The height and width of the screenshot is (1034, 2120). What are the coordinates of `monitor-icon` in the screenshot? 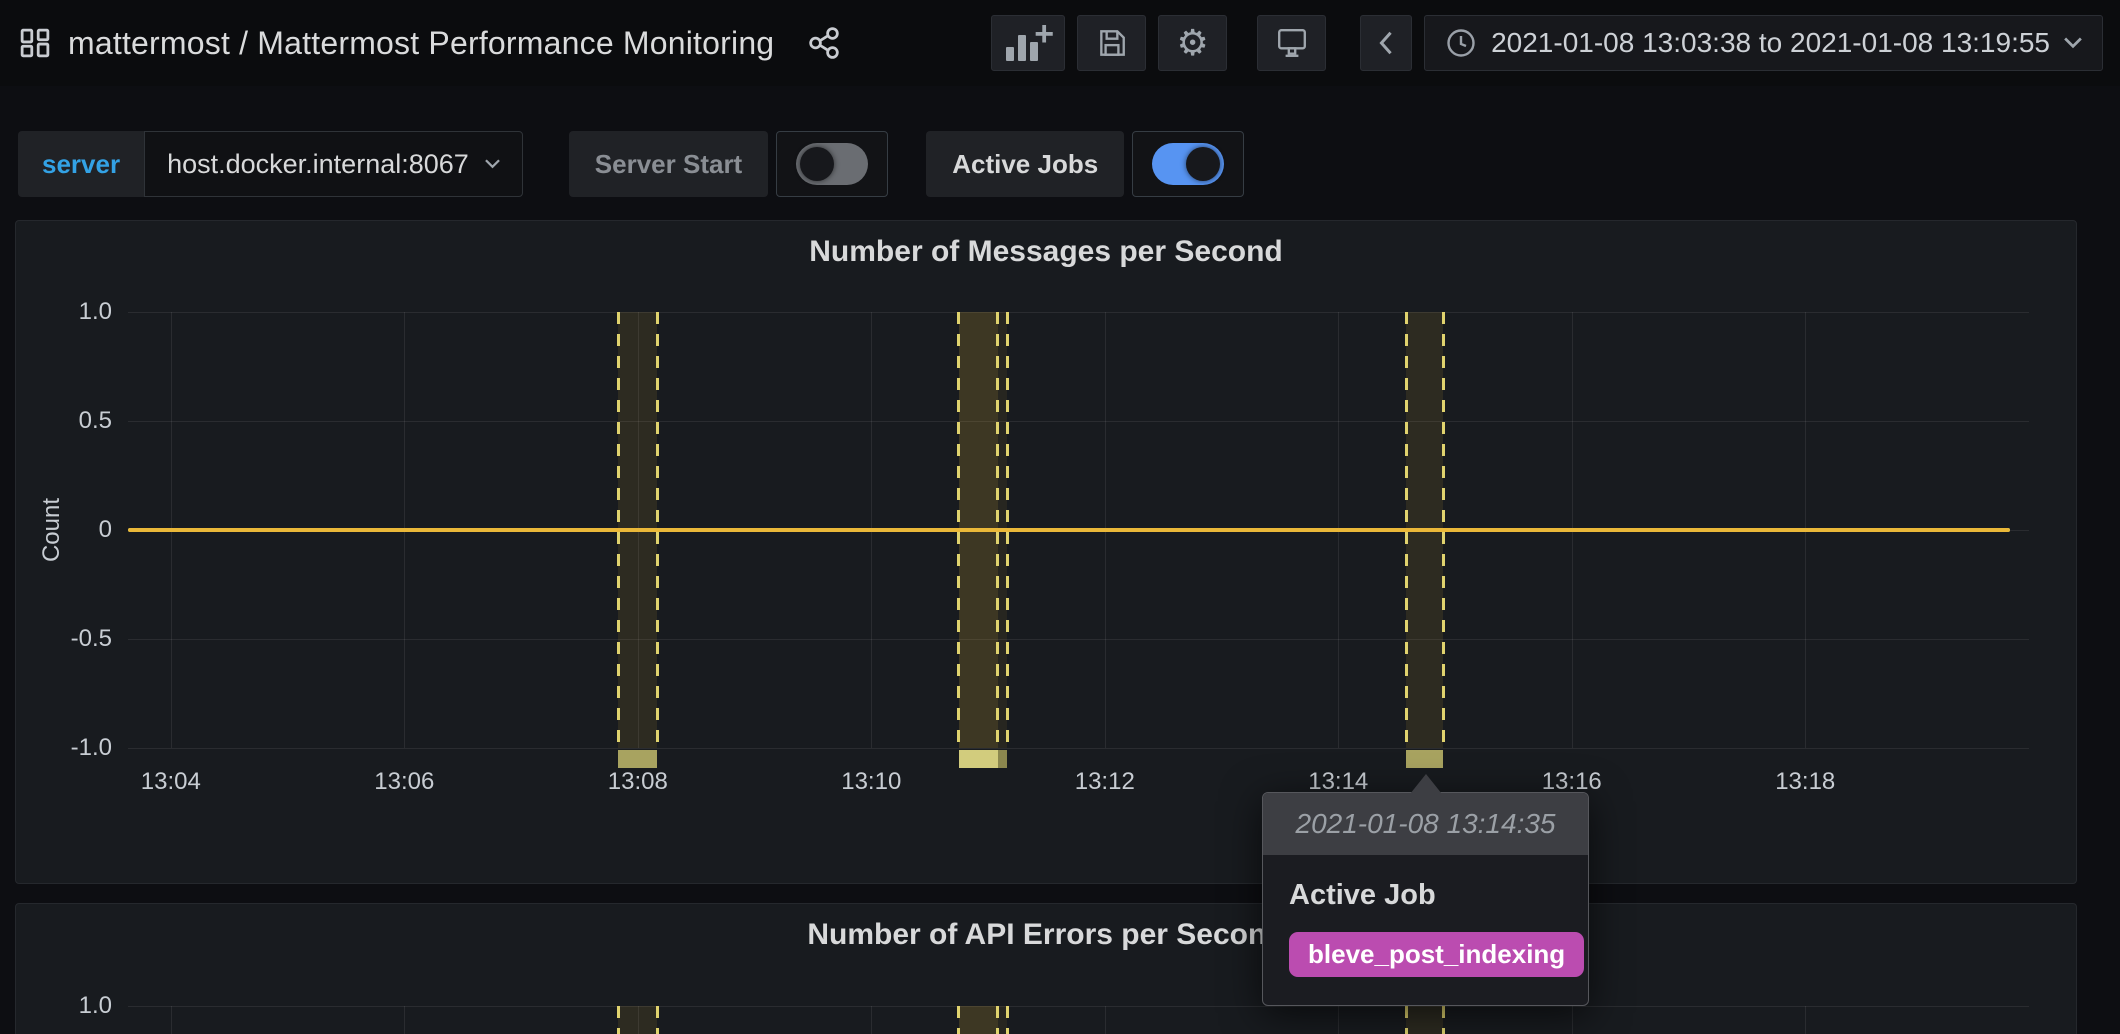 It's located at (1292, 43).